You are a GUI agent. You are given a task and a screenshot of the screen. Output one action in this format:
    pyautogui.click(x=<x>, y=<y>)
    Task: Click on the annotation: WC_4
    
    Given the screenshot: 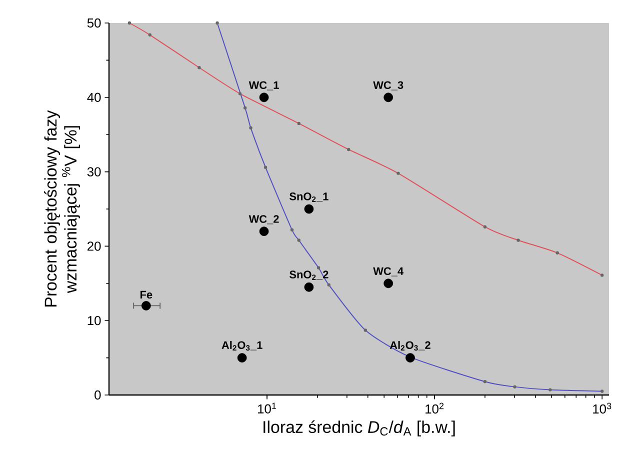 What is the action you would take?
    pyautogui.click(x=388, y=271)
    